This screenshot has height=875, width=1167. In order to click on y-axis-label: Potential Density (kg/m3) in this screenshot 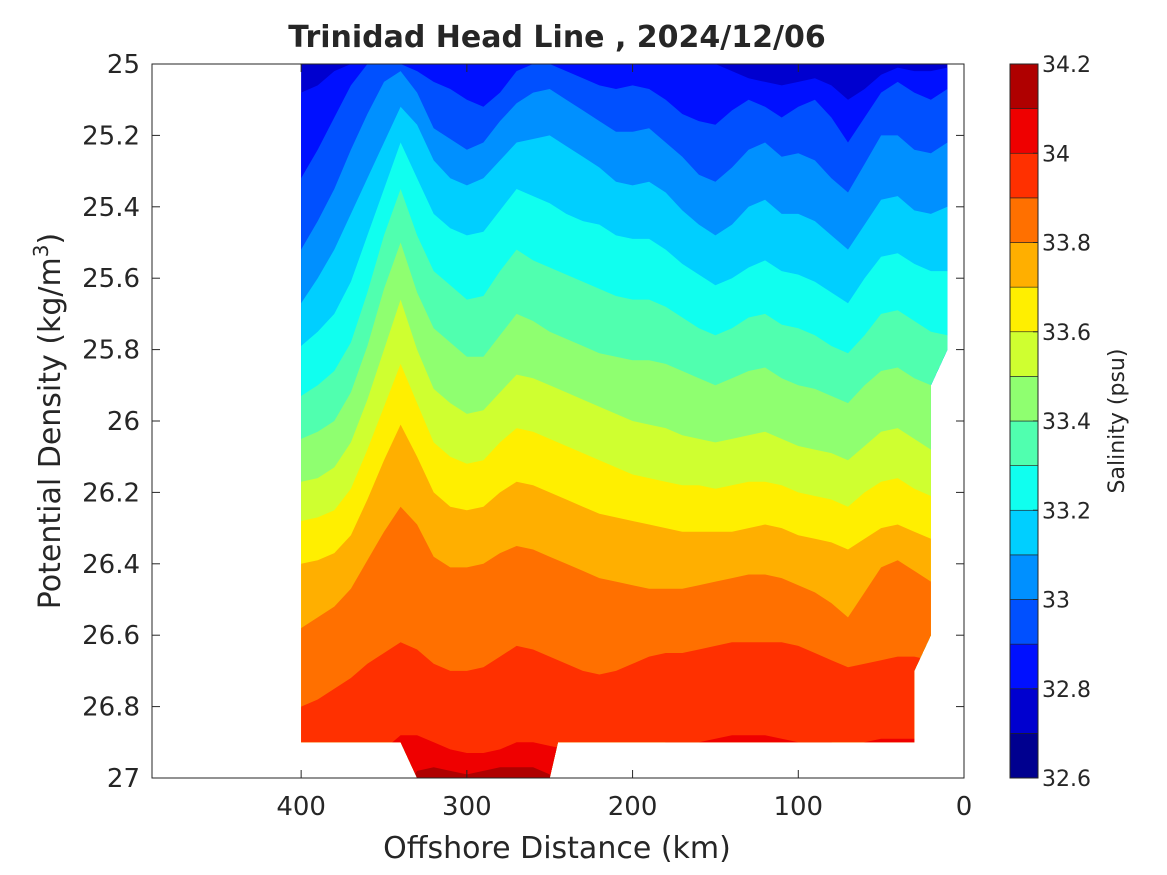, I will do `click(48, 421)`.